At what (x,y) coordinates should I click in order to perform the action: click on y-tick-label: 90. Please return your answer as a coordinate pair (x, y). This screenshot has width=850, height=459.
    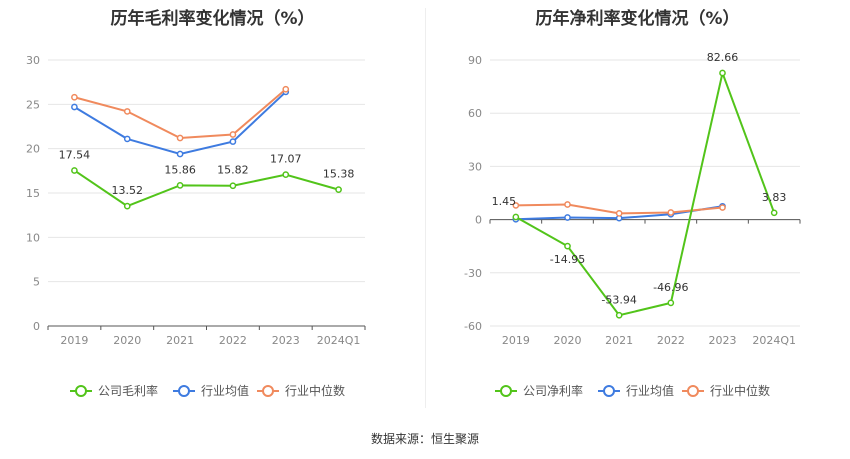
    Looking at the image, I should click on (475, 60).